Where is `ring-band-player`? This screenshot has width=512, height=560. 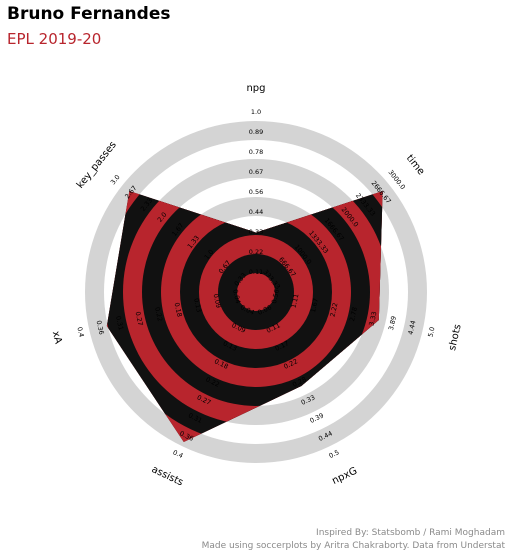
ring-band-player is located at coordinates (256, 292).